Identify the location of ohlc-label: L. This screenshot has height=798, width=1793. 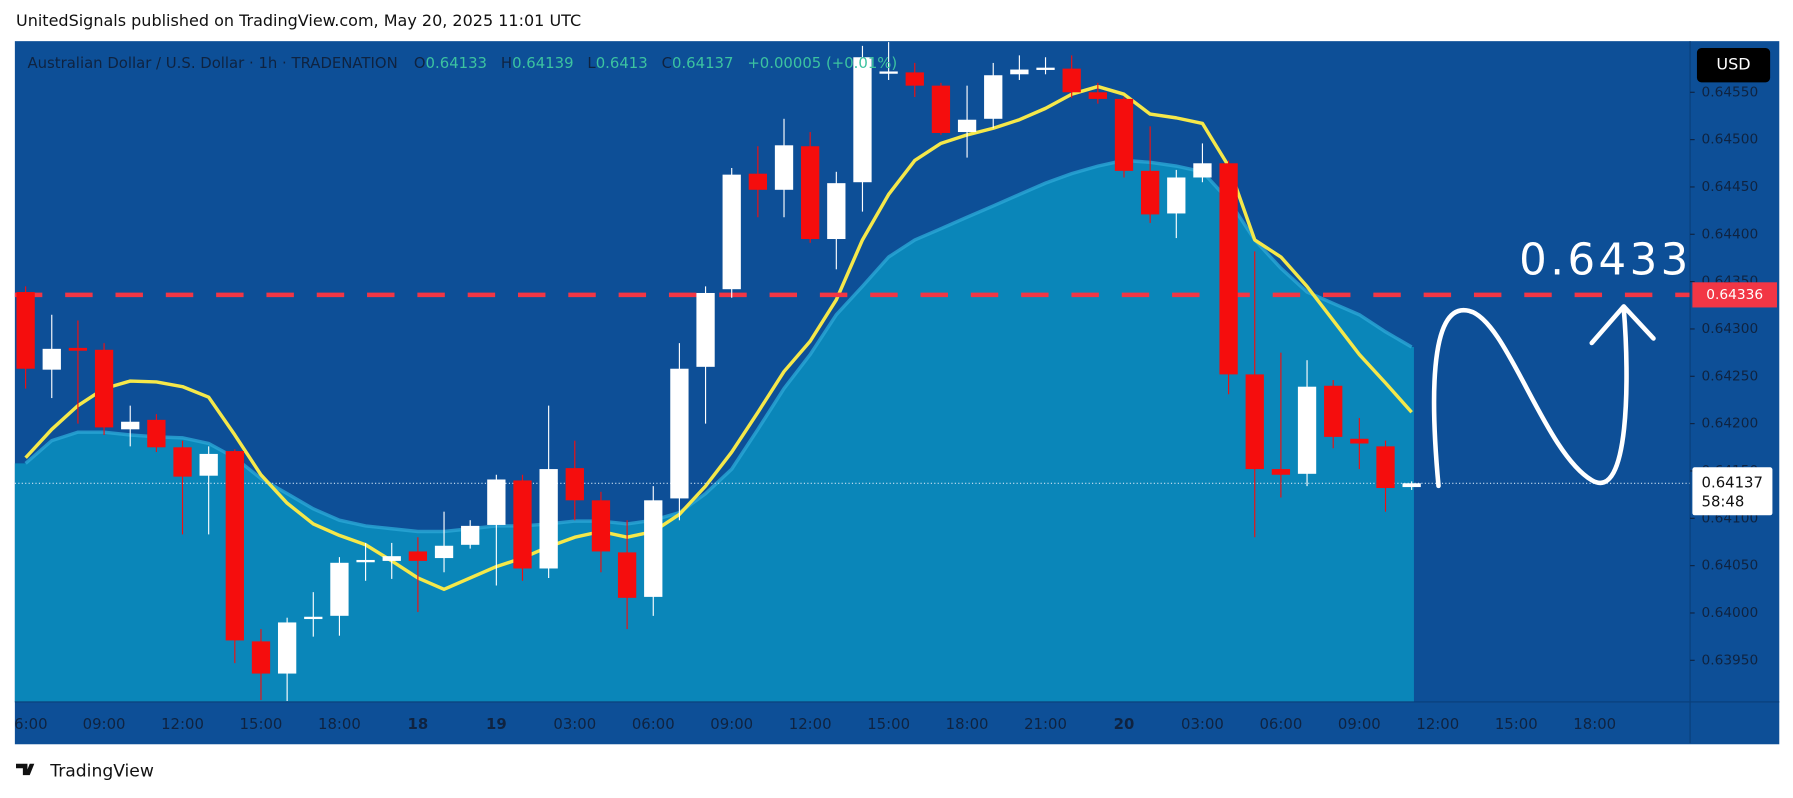
(591, 63).